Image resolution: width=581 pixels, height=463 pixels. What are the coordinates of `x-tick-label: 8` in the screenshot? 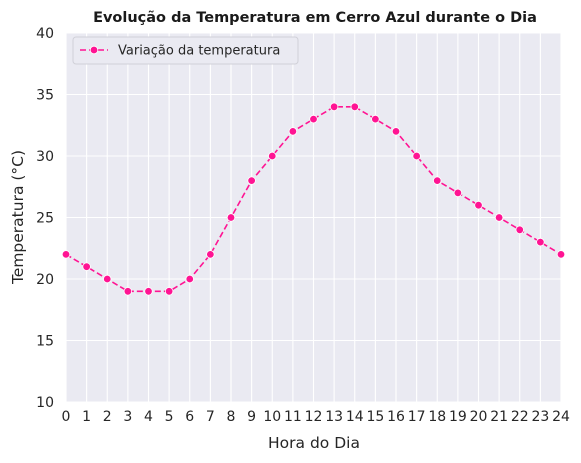 It's located at (231, 417).